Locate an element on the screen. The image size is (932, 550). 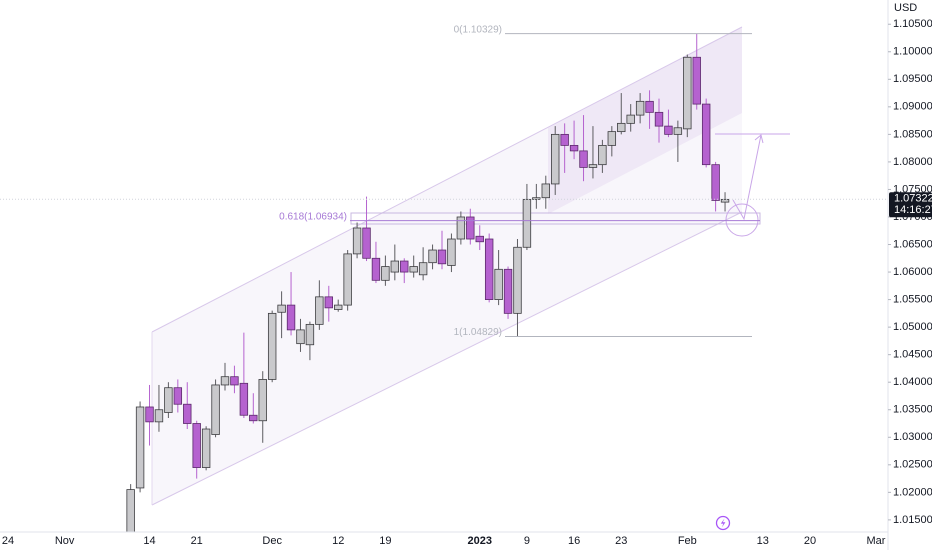
last-price-tag is located at coordinates (910, 205).